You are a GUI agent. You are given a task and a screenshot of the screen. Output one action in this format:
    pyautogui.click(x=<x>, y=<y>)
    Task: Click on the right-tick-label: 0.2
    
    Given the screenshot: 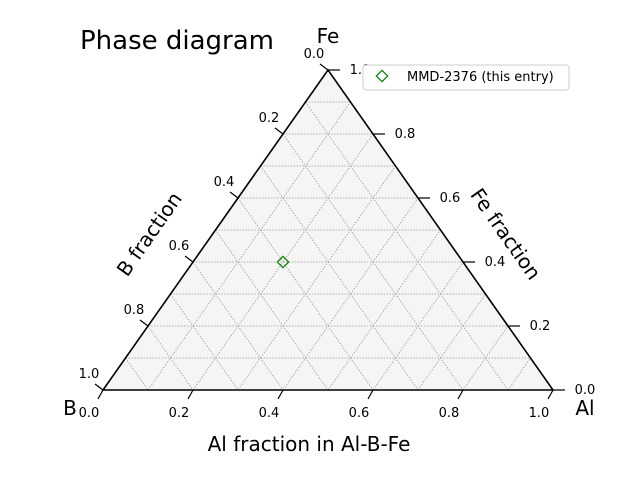 What is the action you would take?
    pyautogui.click(x=540, y=326)
    